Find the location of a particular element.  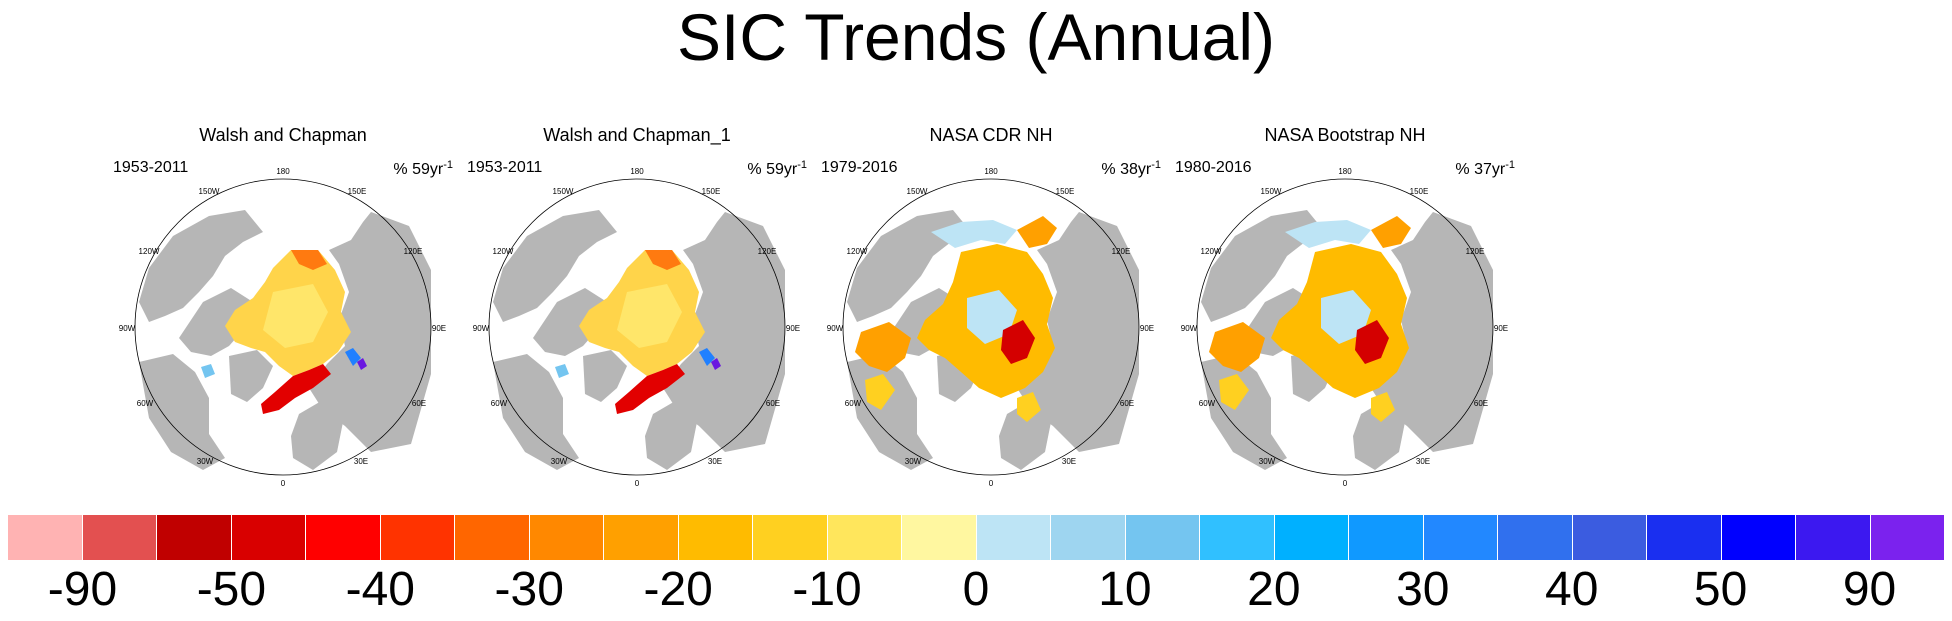

colorbar-label: 10 is located at coordinates (1125, 589).